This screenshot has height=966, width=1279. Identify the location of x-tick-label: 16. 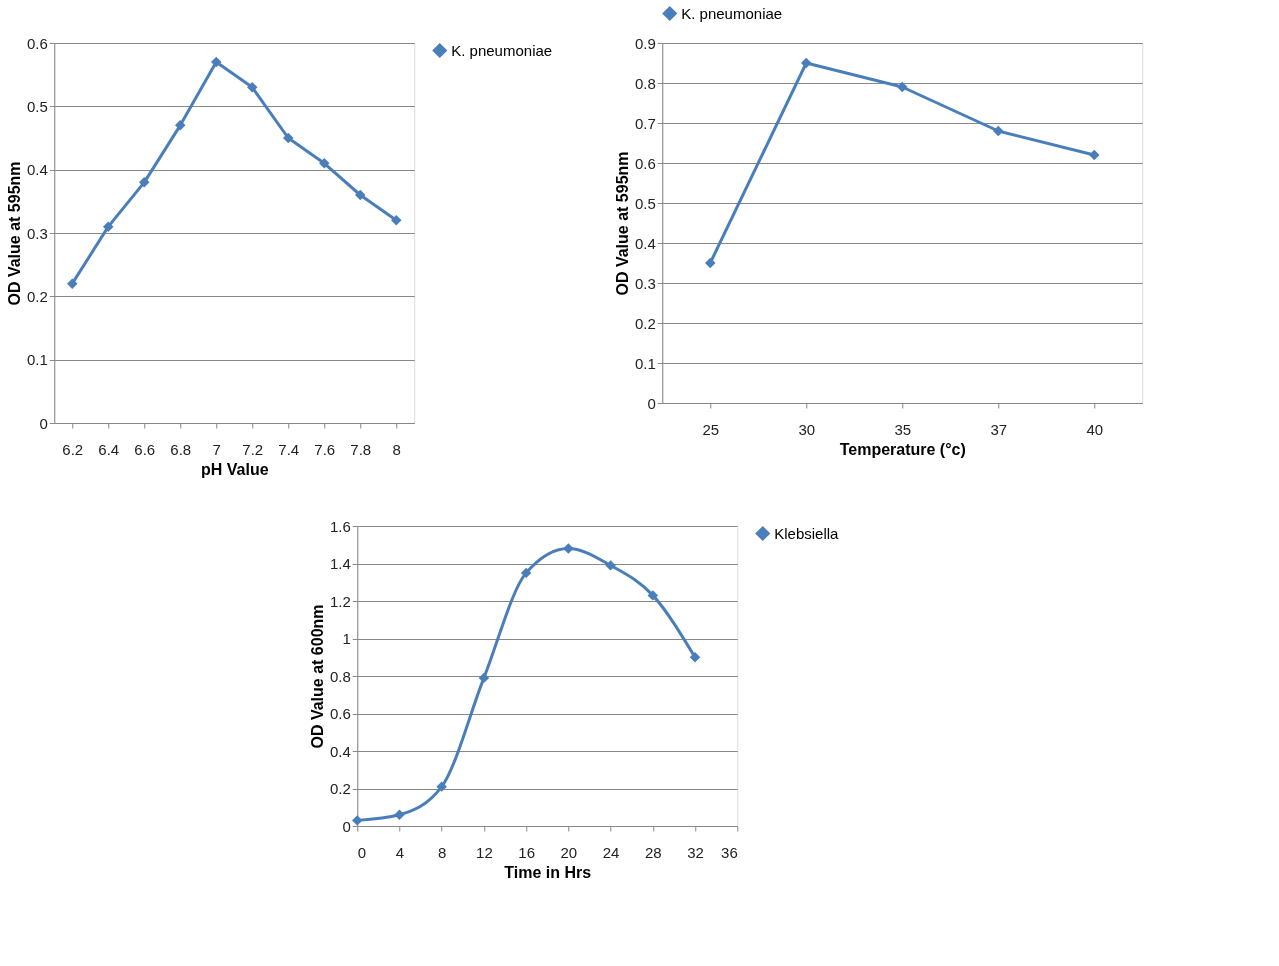
(526, 852).